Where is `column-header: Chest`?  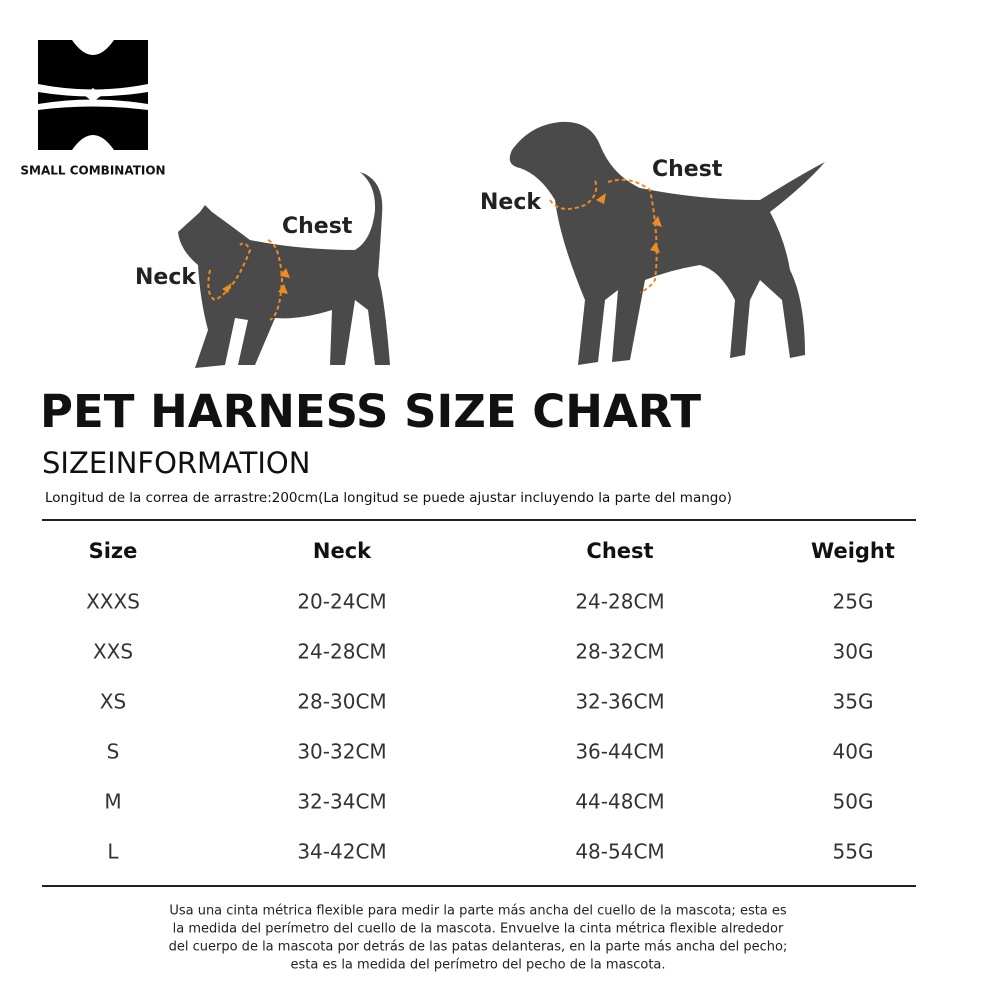
column-header: Chest is located at coordinates (619, 551).